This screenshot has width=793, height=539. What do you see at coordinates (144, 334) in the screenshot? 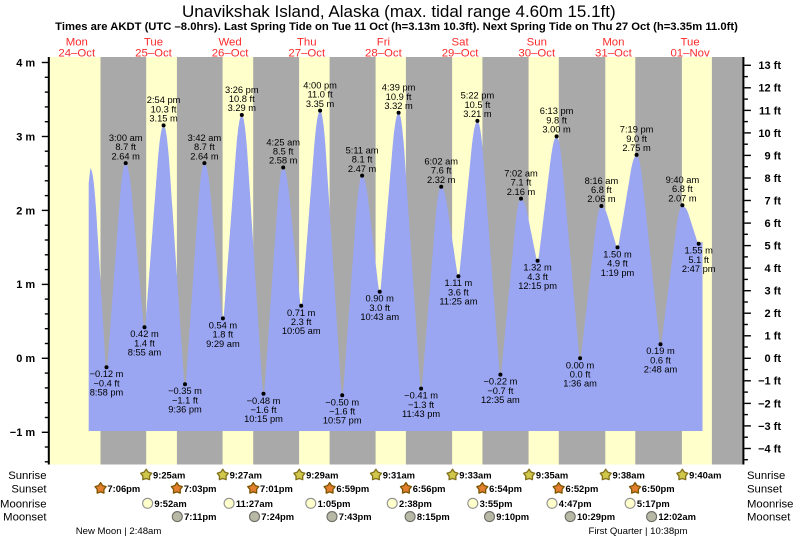
I see `svg-text: 0.42 m` at bounding box center [144, 334].